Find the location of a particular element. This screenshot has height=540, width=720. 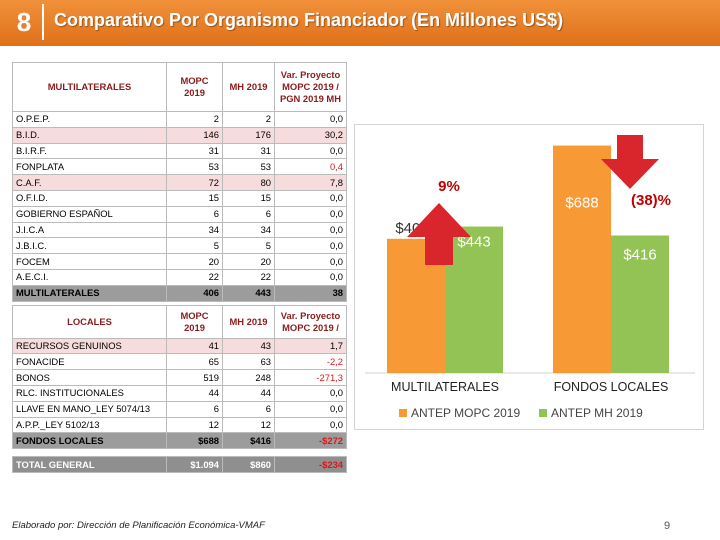

column-header: MULTILATERALES is located at coordinates (89, 87).